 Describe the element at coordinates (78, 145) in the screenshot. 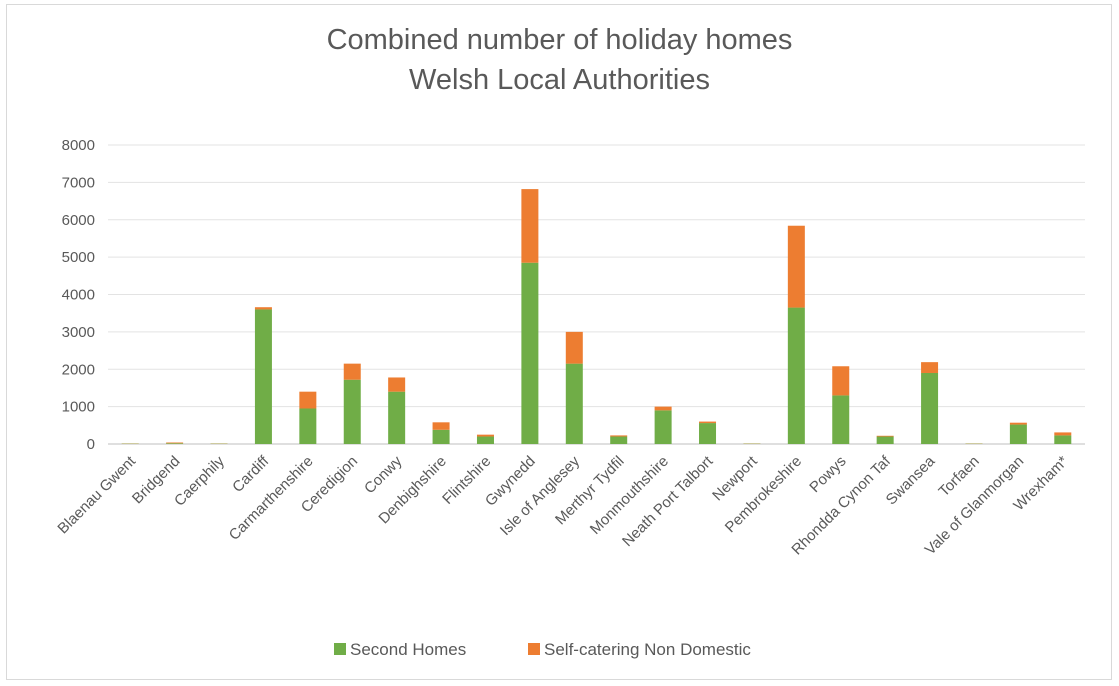

I see `y-tick-label: 8000` at that location.